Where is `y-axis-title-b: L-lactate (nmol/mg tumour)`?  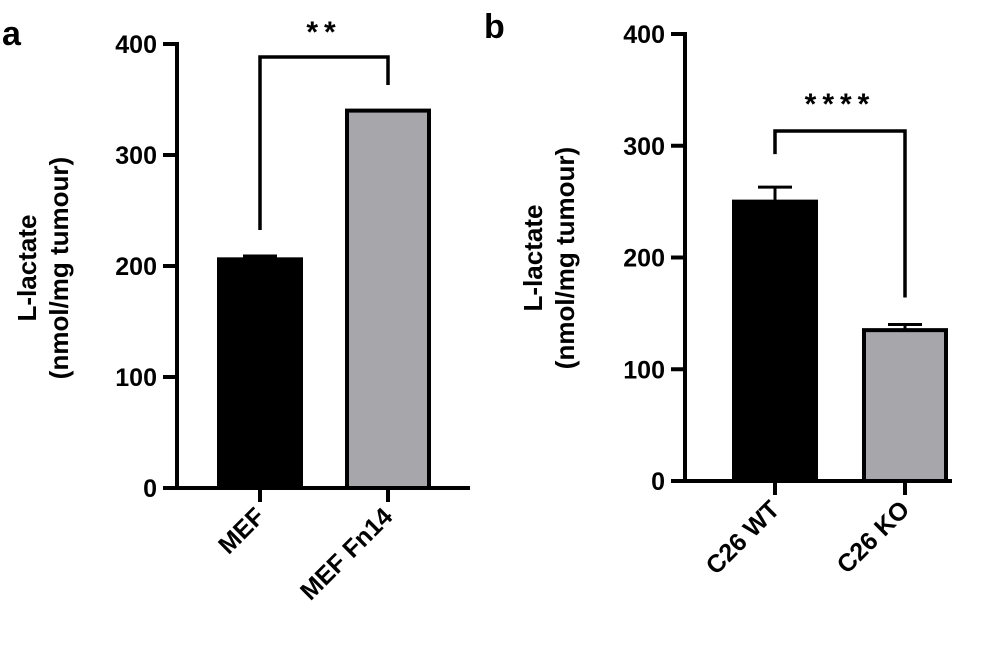 y-axis-title-b: L-lactate (nmol/mg tumour) is located at coordinates (549, 258).